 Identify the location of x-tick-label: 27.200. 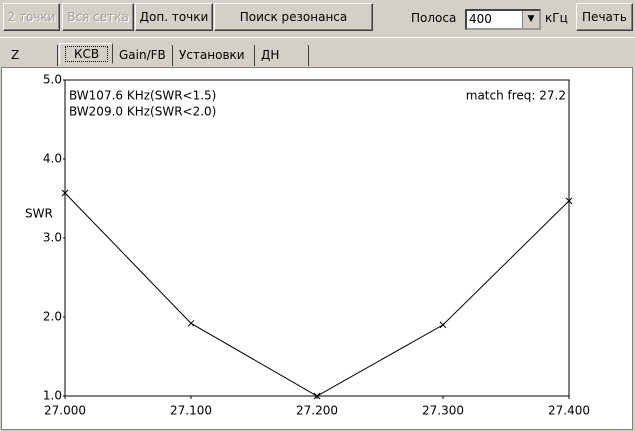
(317, 411).